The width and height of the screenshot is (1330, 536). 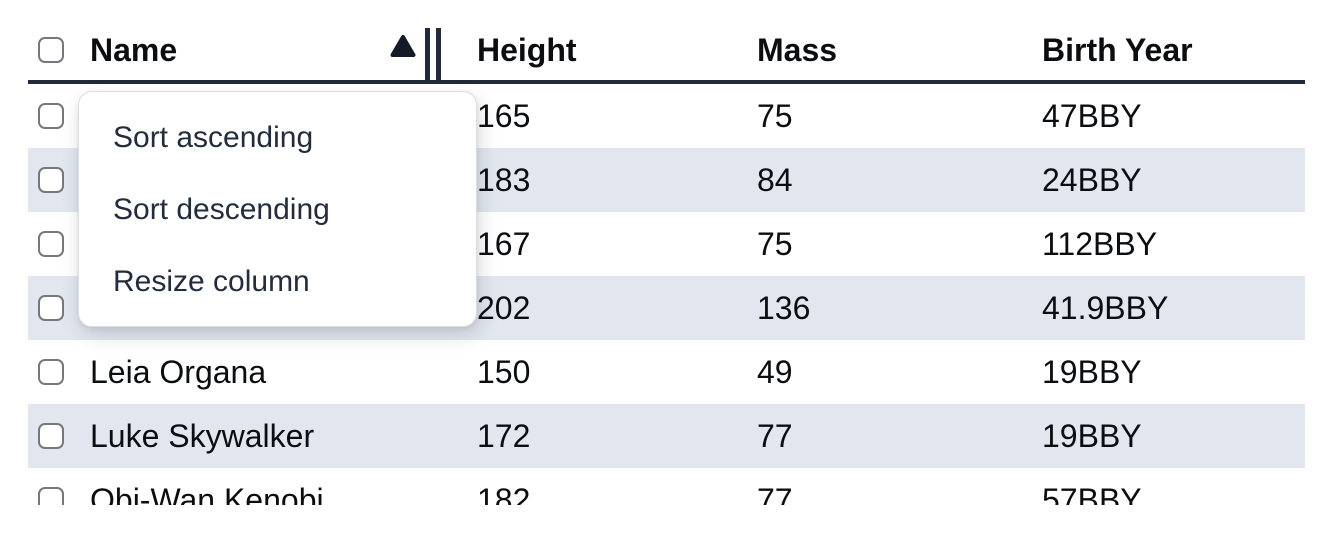 I want to click on cell-mass: 136, so click(x=784, y=307).